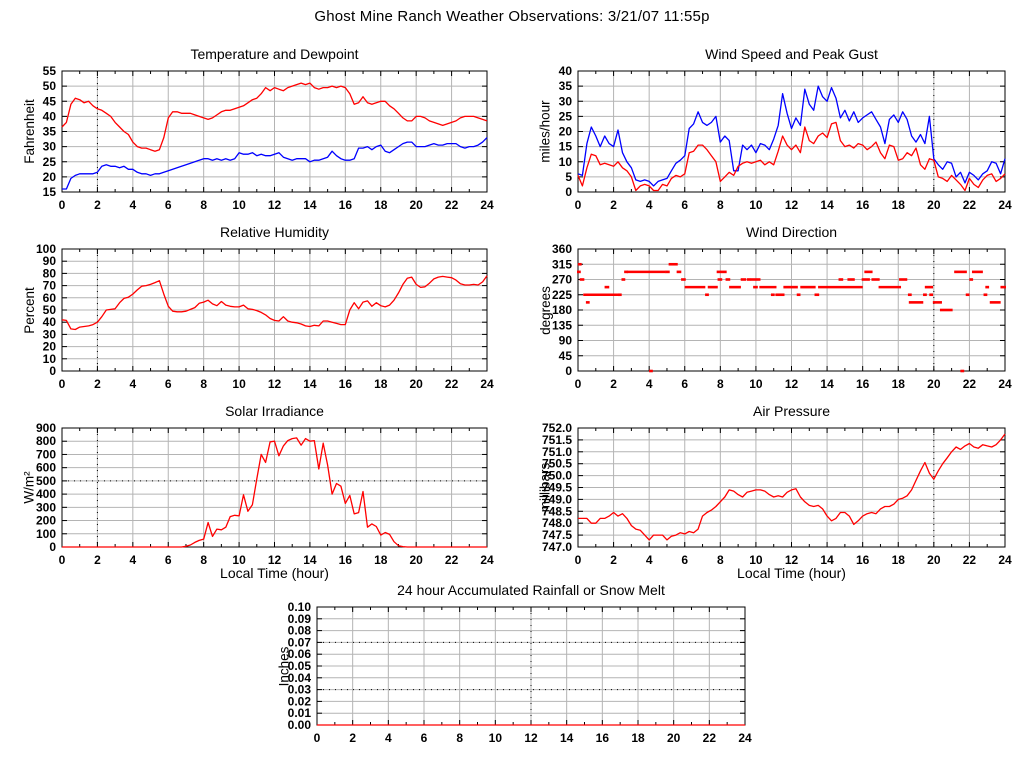 The width and height of the screenshot is (1024, 768). What do you see at coordinates (46, 454) in the screenshot?
I see `svg-text: 700` at bounding box center [46, 454].